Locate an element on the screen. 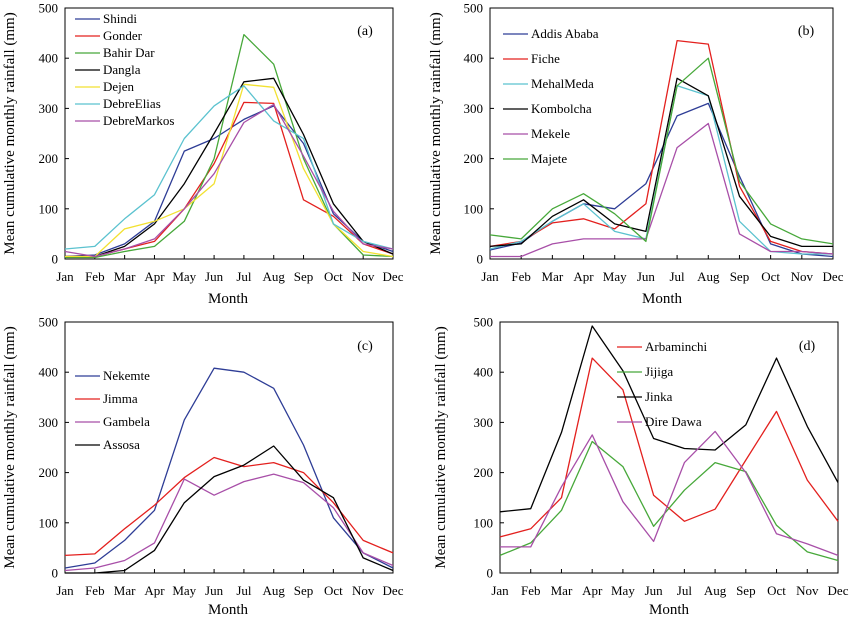 This screenshot has height=619, width=850. legend-label: Assosa is located at coordinates (121, 444).